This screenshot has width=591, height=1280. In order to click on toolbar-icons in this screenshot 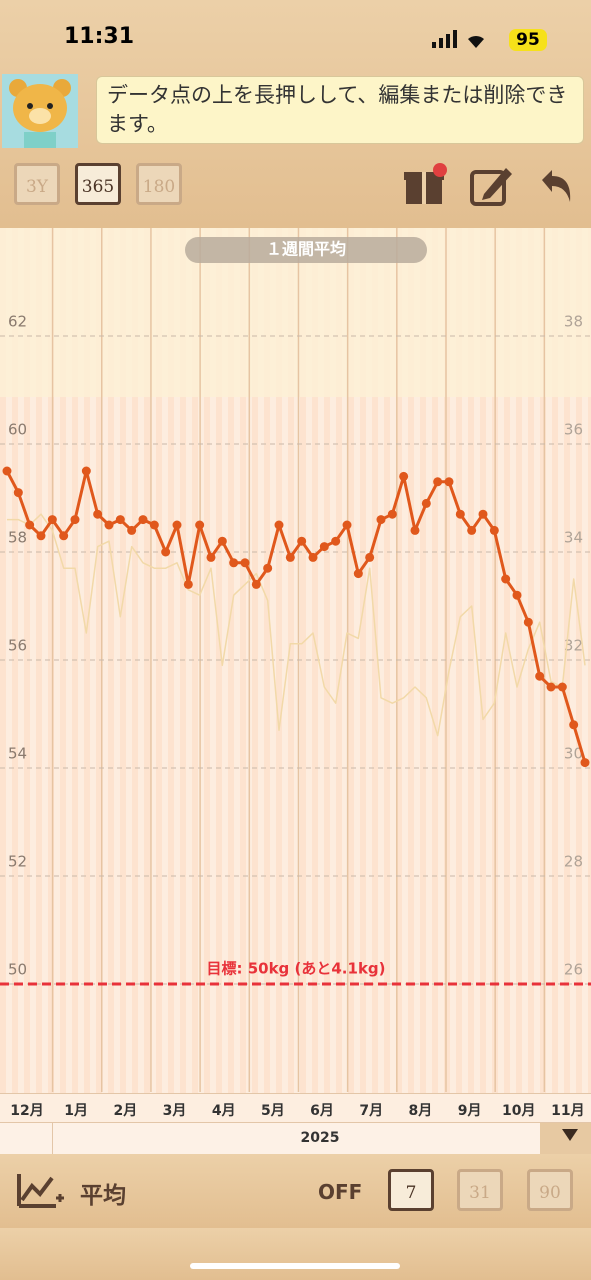, I will do `click(487, 184)`.